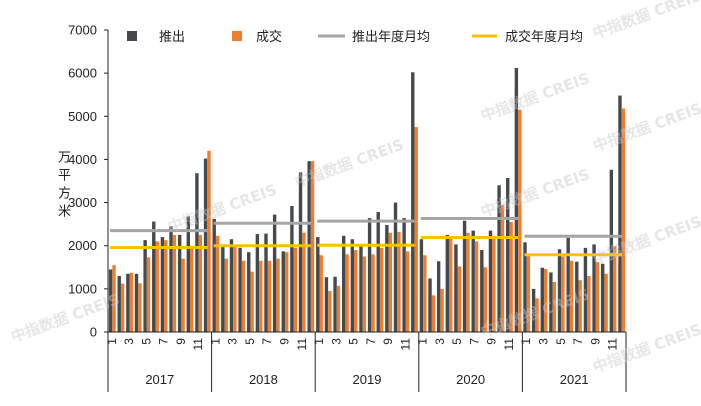 This screenshot has height=406, width=701. What do you see at coordinates (527, 37) in the screenshot?
I see `legend-item-avg-2: 成交年度月均` at bounding box center [527, 37].